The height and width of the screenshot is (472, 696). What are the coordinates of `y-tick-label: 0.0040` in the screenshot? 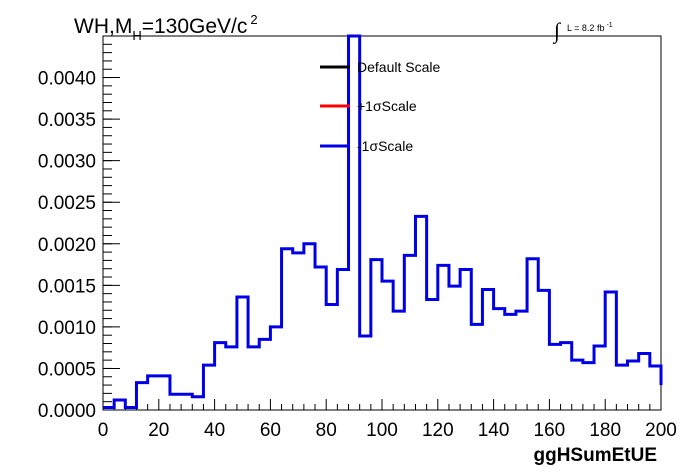 It's located at (67, 79).